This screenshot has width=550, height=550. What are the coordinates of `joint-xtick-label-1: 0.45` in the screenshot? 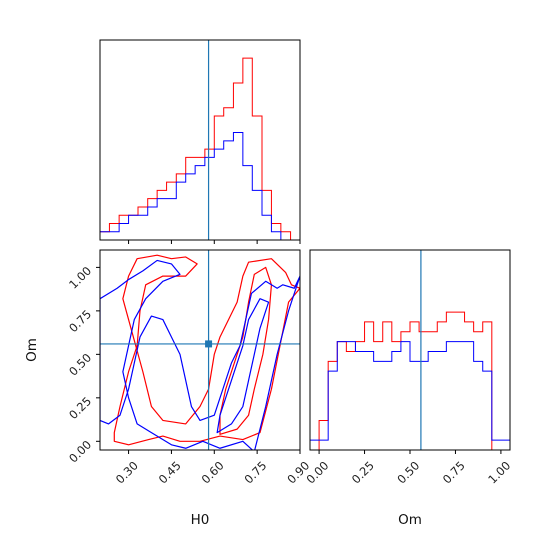 It's located at (170, 472).